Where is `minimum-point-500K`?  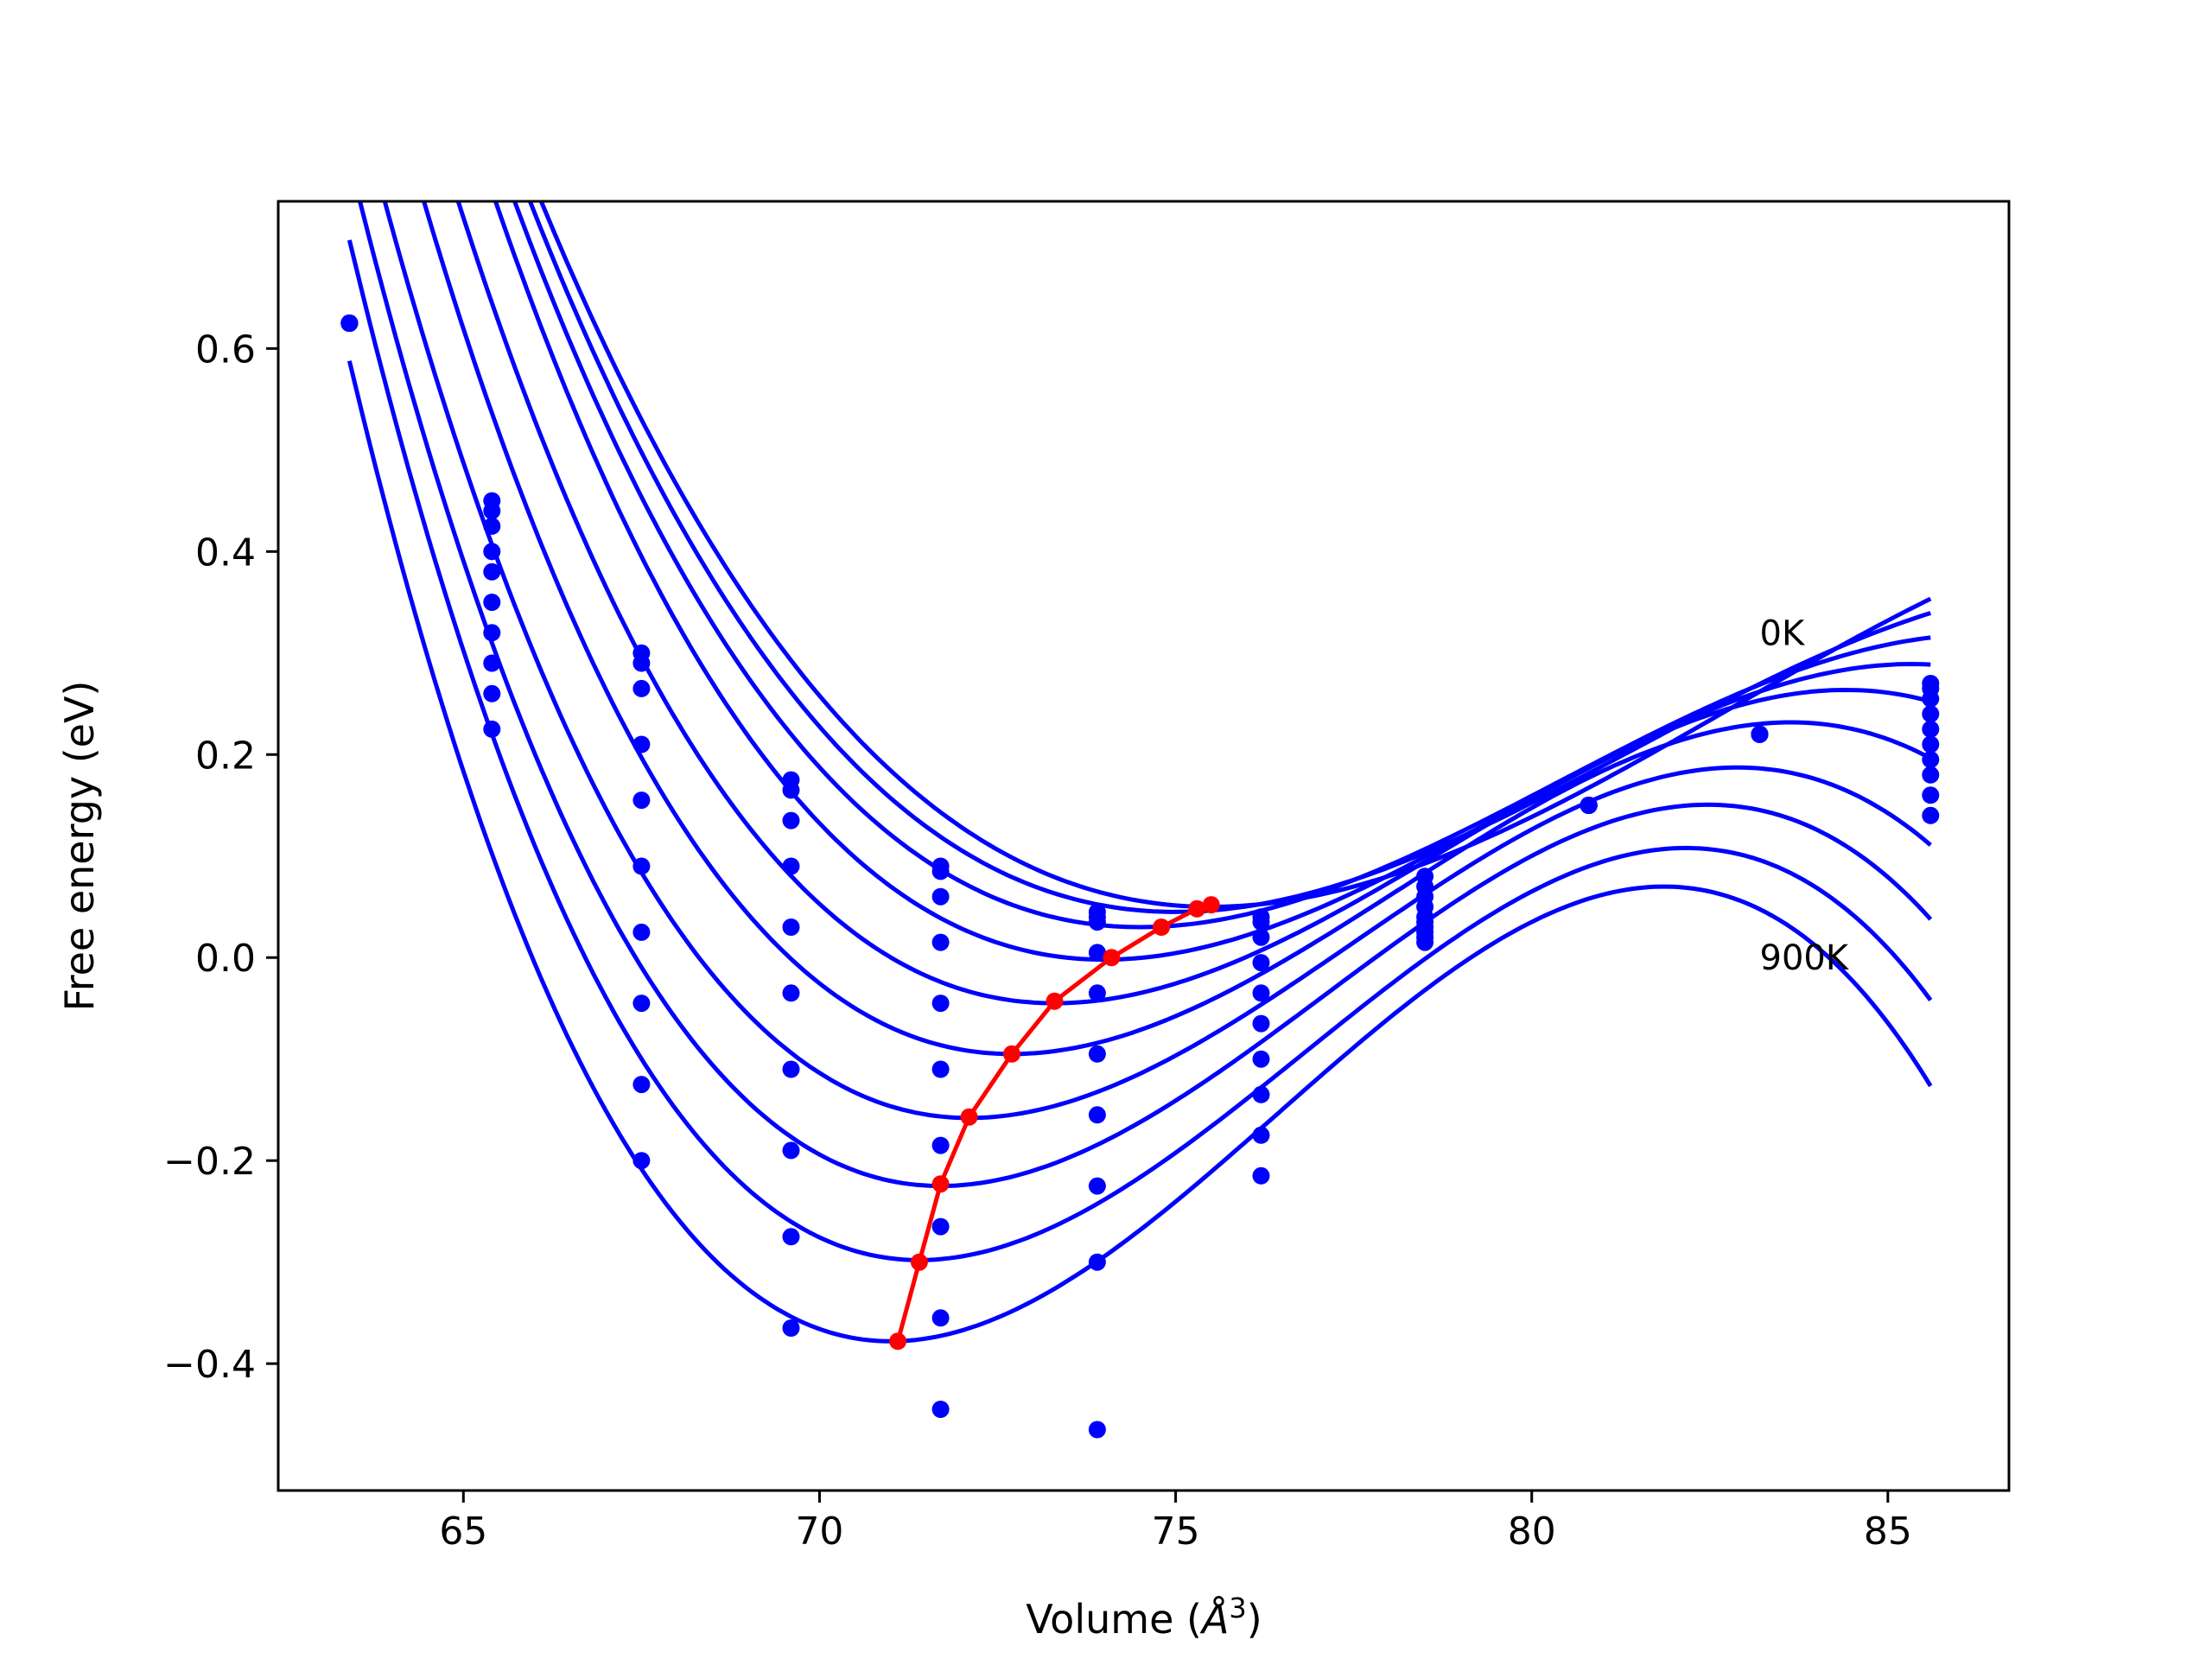 minimum-point-500K is located at coordinates (1011, 1054).